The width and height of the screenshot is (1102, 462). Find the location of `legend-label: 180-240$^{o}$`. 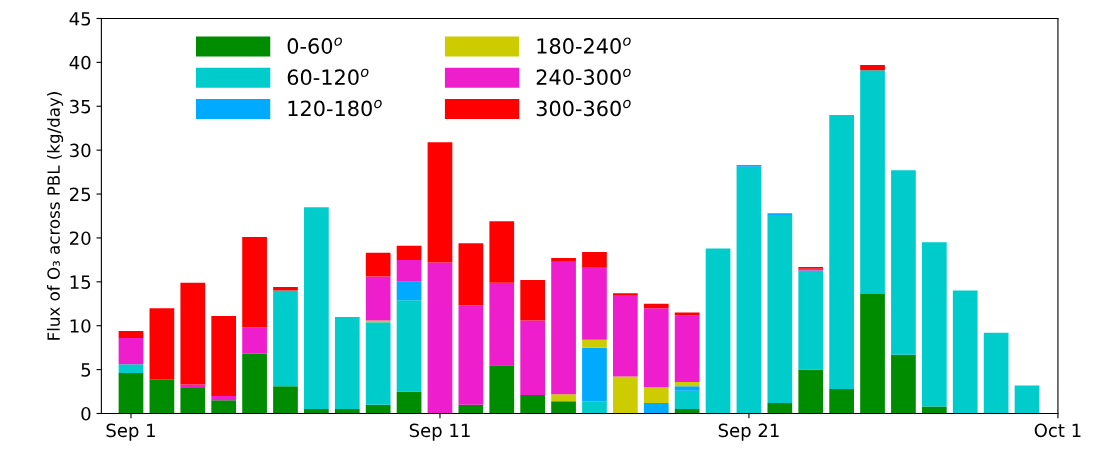

legend-label: 180-240$^{o}$ is located at coordinates (584, 45).